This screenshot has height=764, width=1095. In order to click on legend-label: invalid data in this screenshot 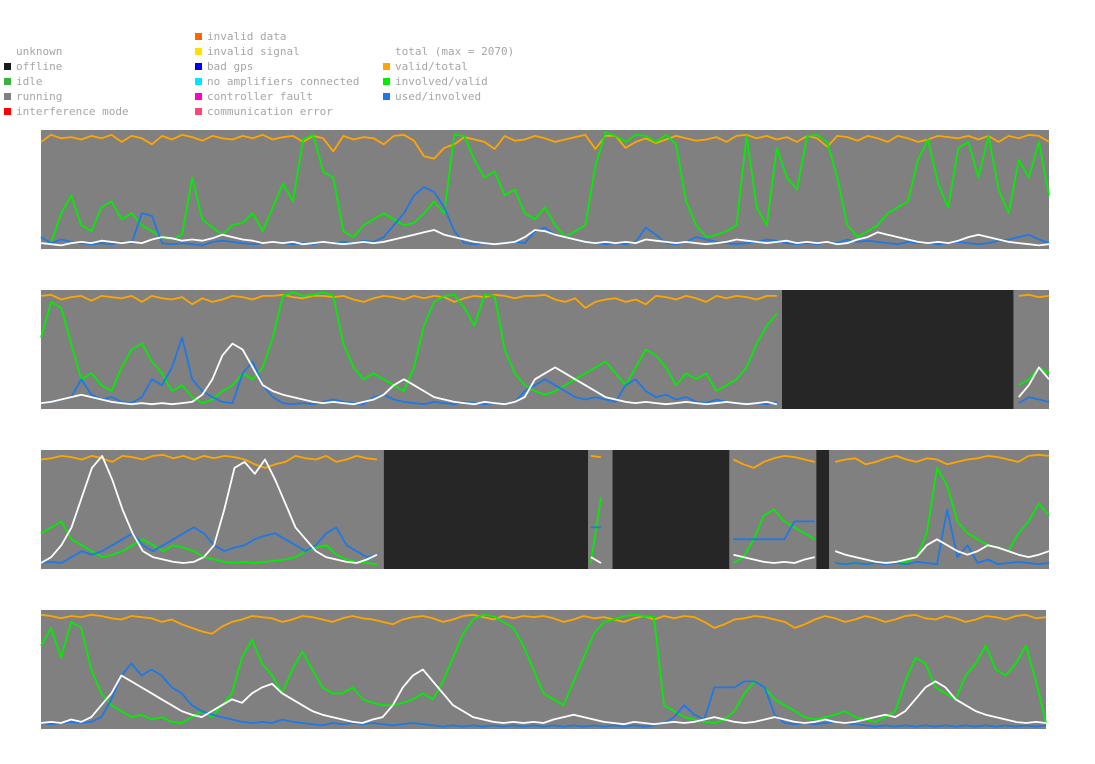, I will do `click(247, 36)`.